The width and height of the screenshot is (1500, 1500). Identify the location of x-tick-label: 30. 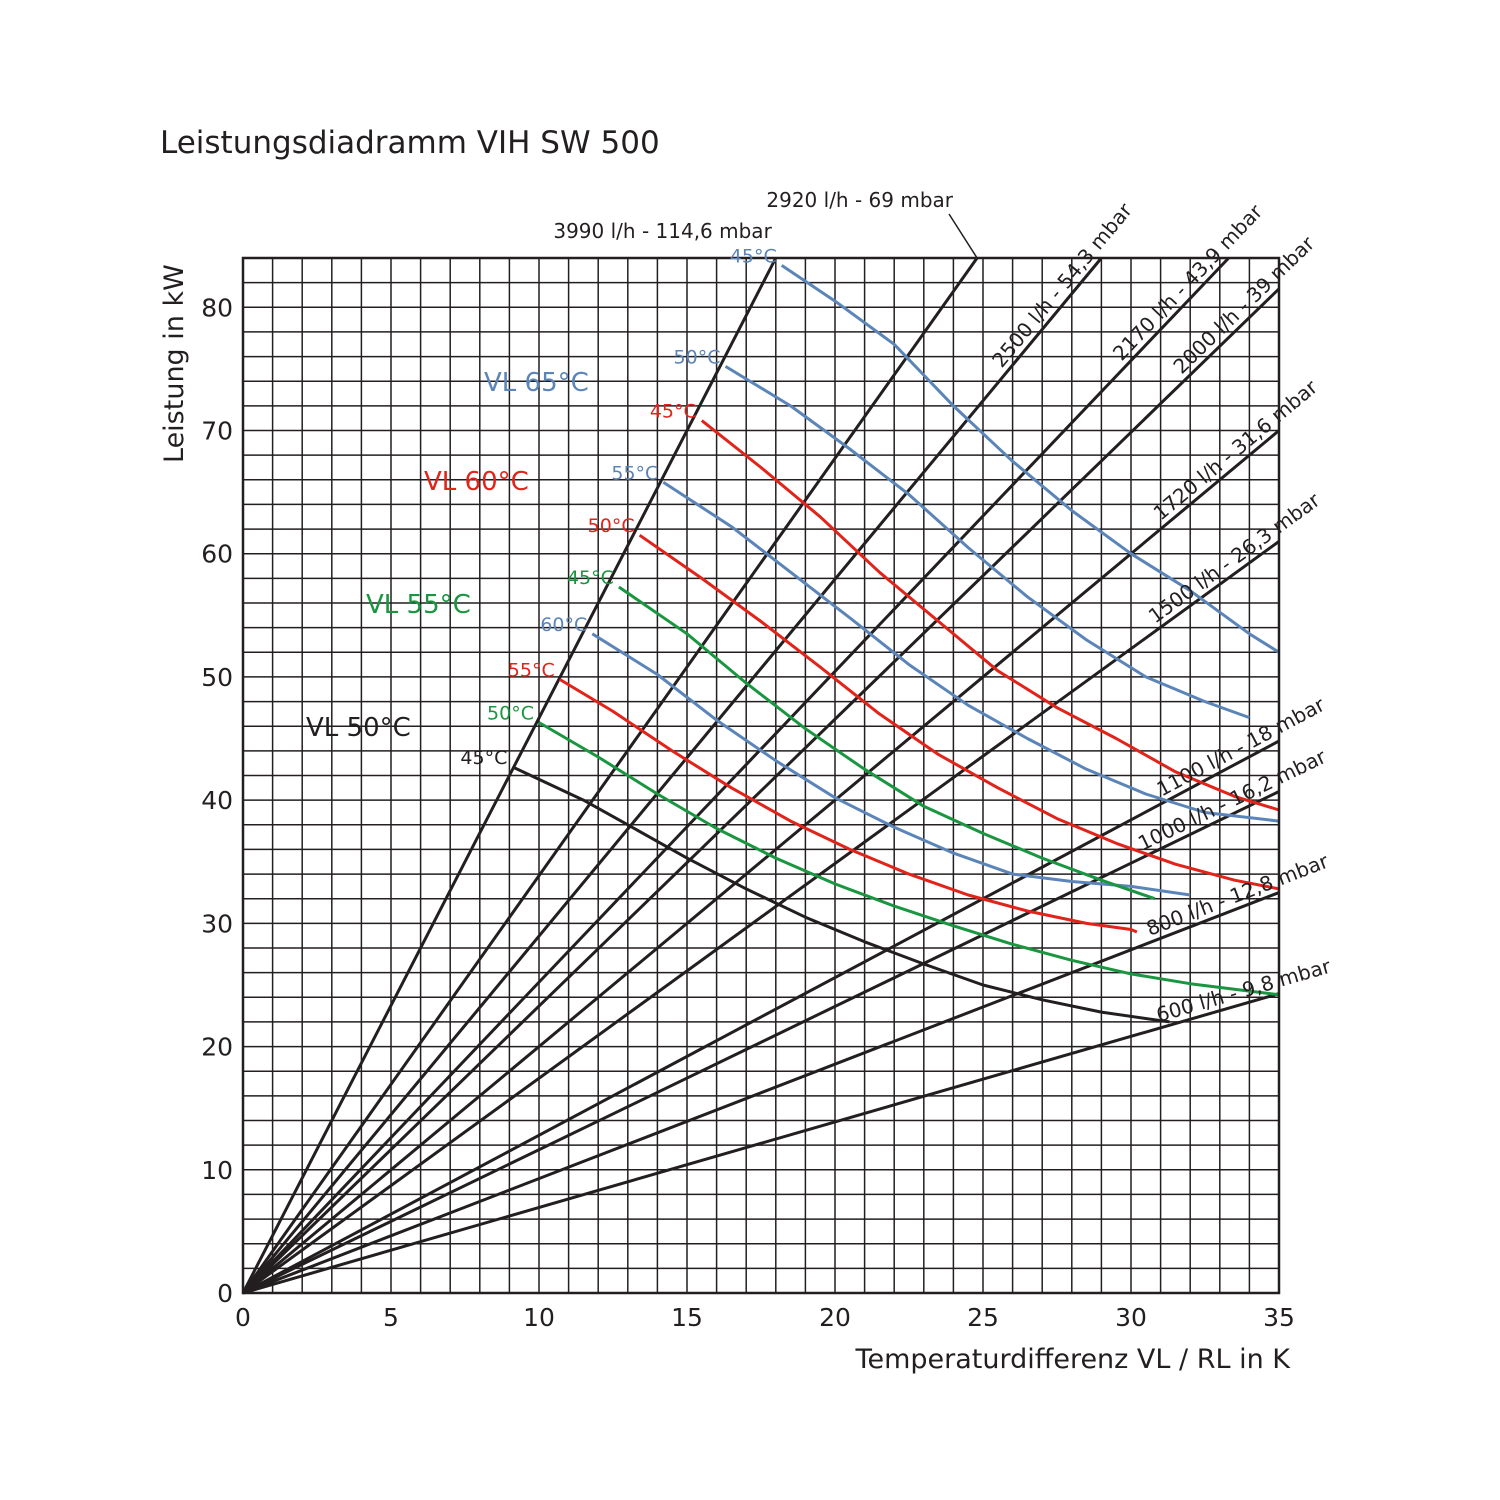
(1131, 1317).